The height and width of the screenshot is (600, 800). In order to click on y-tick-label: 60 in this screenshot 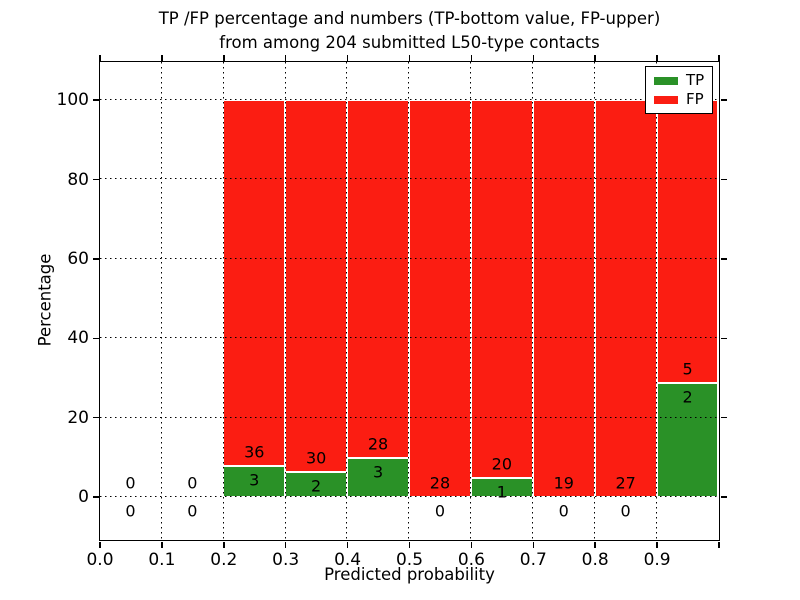, I will do `click(78, 258)`.